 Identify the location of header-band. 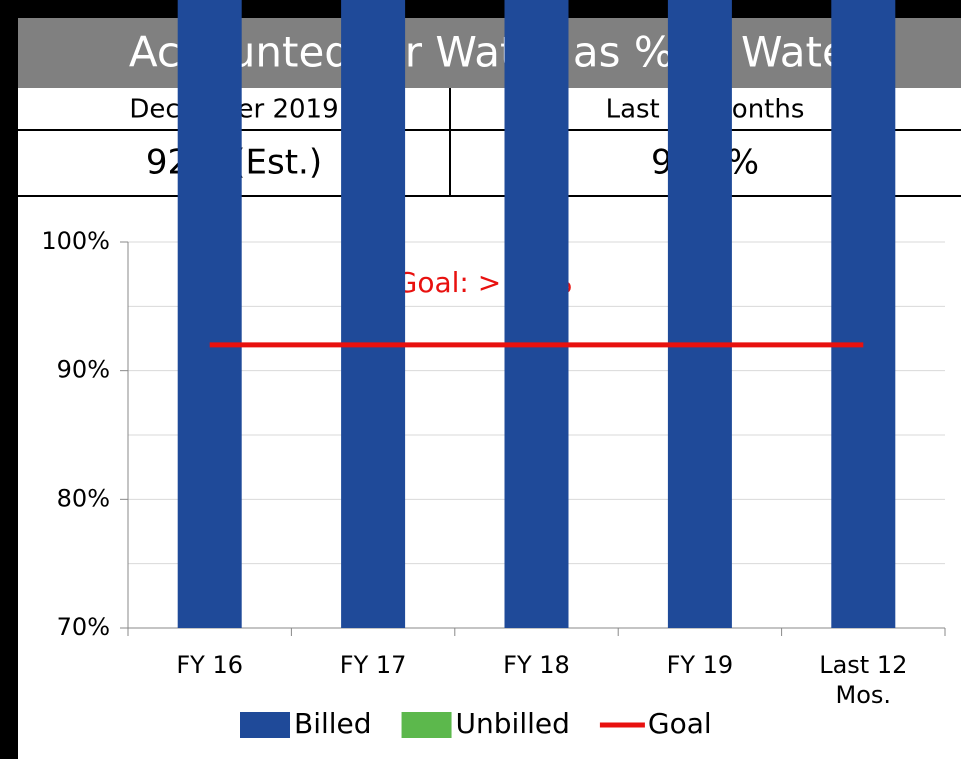
(489, 53).